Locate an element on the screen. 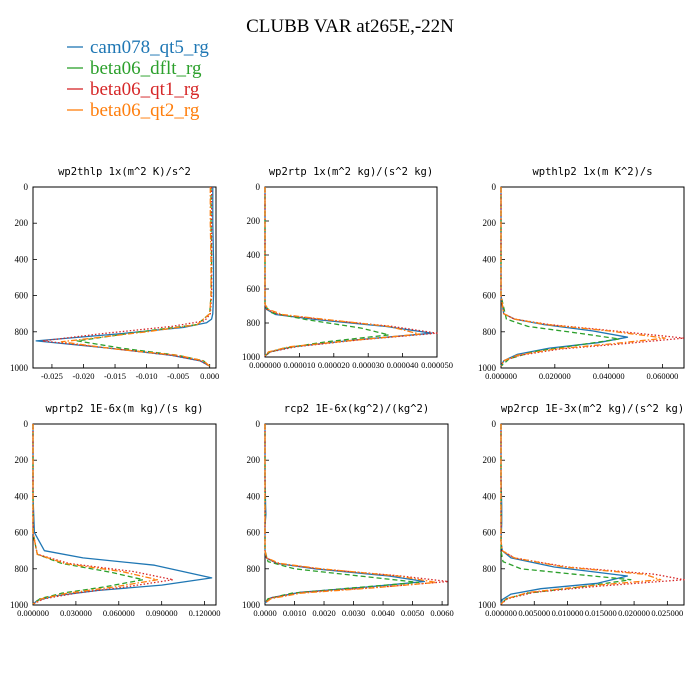  panel-title-5: wp2rcp 1E-3x(m^2 kg)/(s^2 kg) is located at coordinates (592, 409).